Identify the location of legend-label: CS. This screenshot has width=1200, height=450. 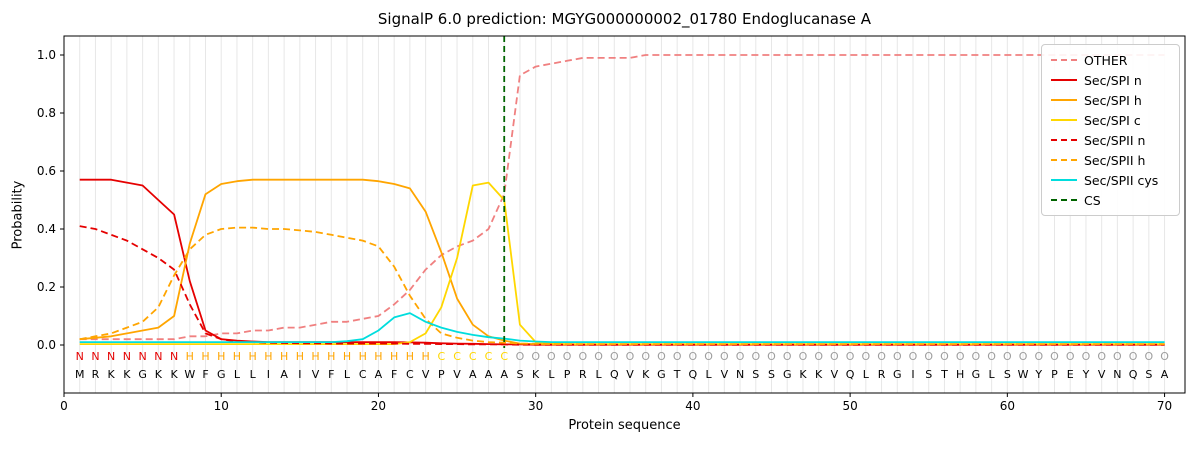
(1092, 200).